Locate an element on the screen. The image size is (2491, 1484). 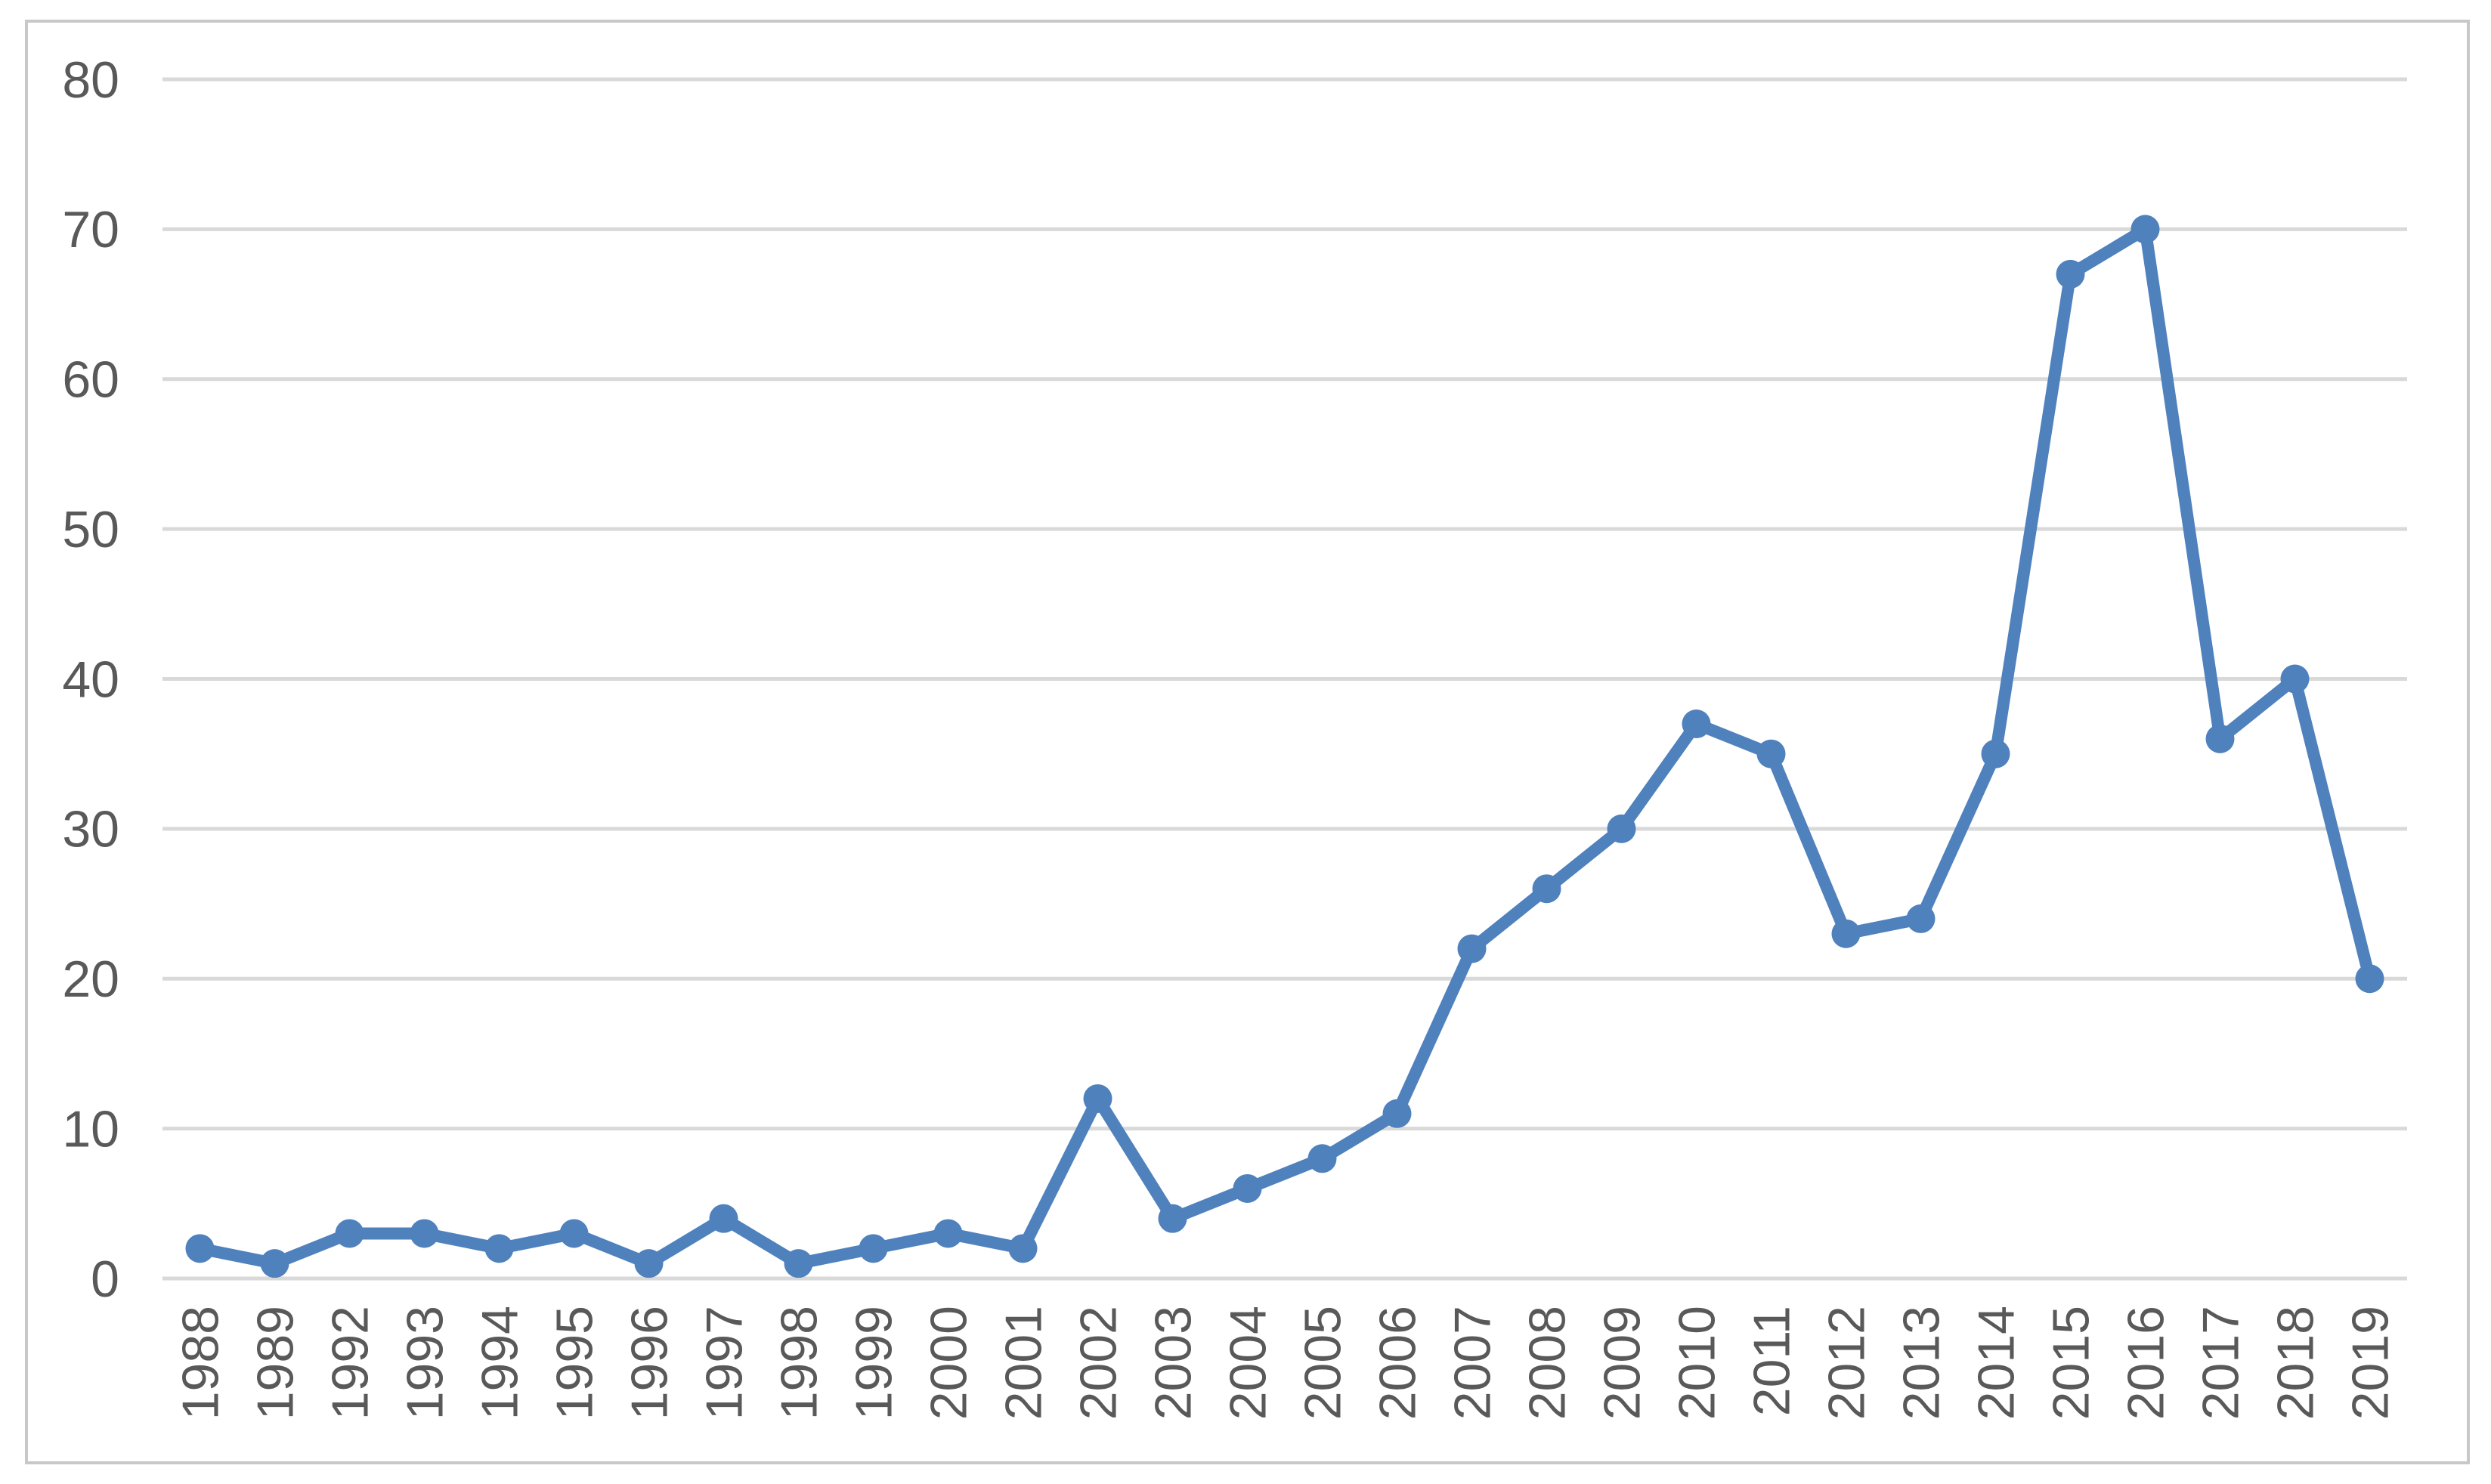
x-tick-label: 1995 is located at coordinates (574, 1363).